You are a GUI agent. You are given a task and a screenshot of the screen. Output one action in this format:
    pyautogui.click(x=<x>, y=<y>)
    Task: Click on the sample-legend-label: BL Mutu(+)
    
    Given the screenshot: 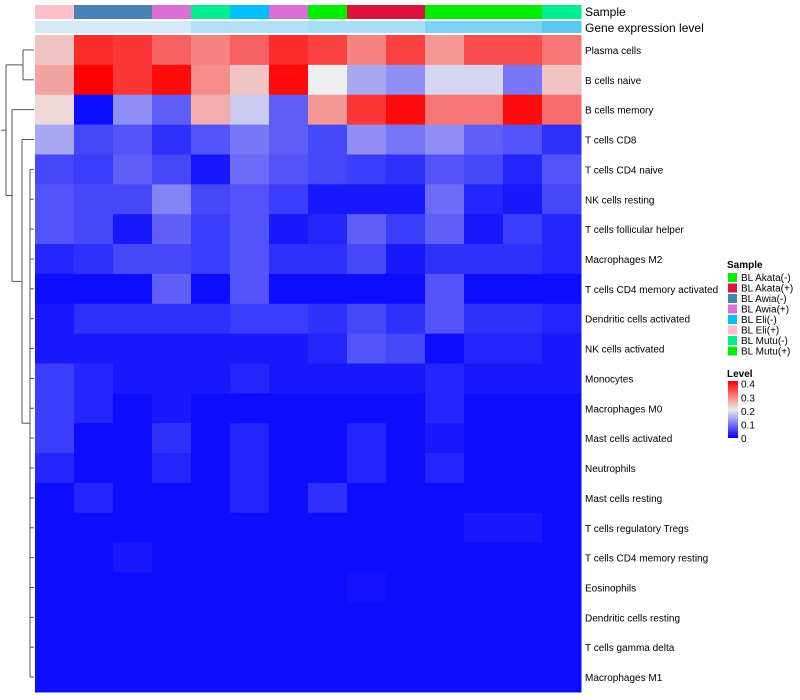 What is the action you would take?
    pyautogui.click(x=765, y=352)
    